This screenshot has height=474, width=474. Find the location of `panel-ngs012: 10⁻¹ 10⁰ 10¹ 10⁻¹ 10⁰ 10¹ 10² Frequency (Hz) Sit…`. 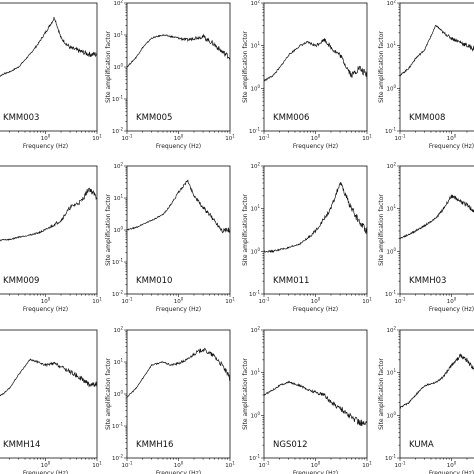

panel-ngs012: 10⁻¹ 10⁰ 10¹ 10⁻¹ 10⁰ 10¹ 10² Frequency (Hz) Sit… is located at coordinates (307, 400).